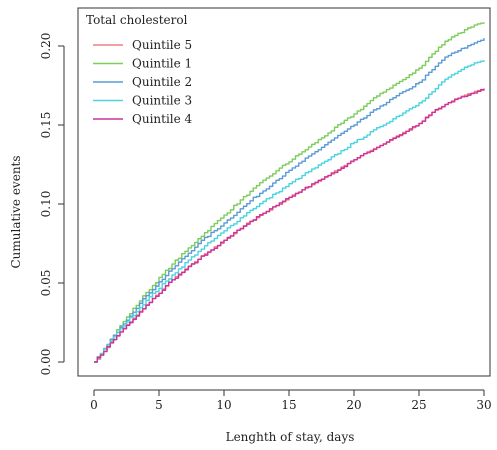  Describe the element at coordinates (162, 119) in the screenshot. I see `legend-label-quintile-4: Quintile 4` at that location.